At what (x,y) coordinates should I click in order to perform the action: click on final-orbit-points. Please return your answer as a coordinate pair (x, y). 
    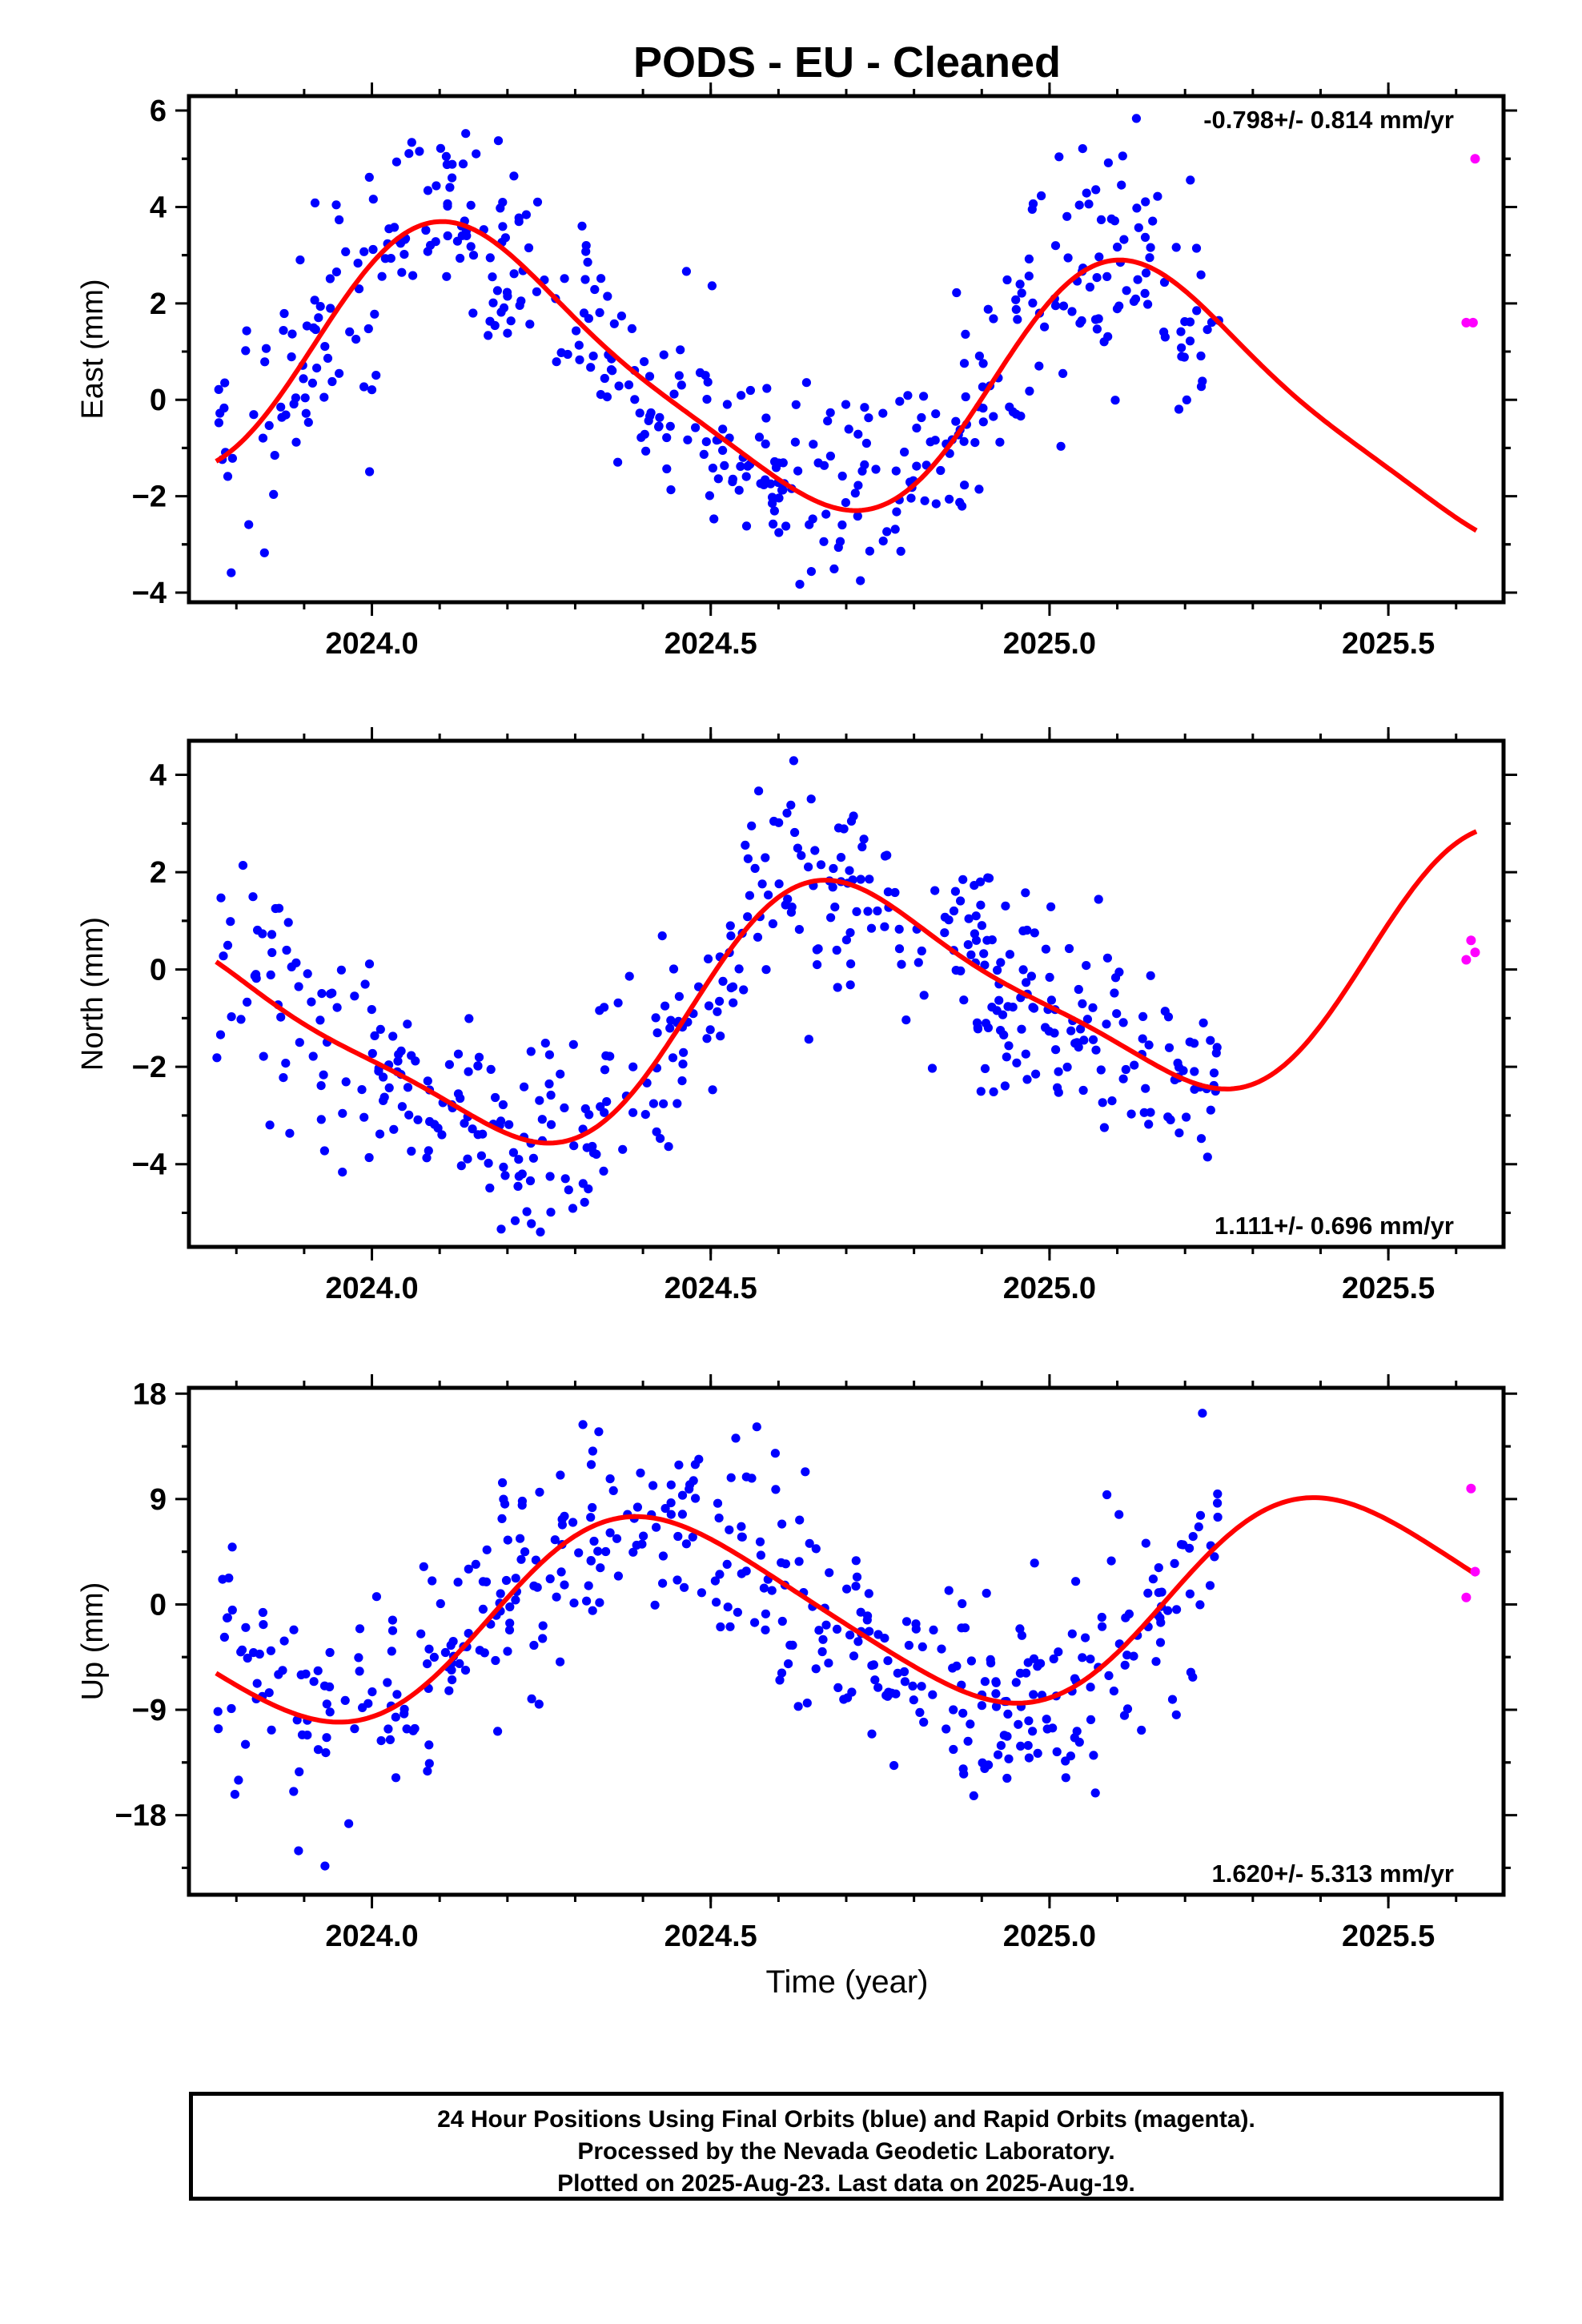
    Looking at the image, I should click on (718, 1640).